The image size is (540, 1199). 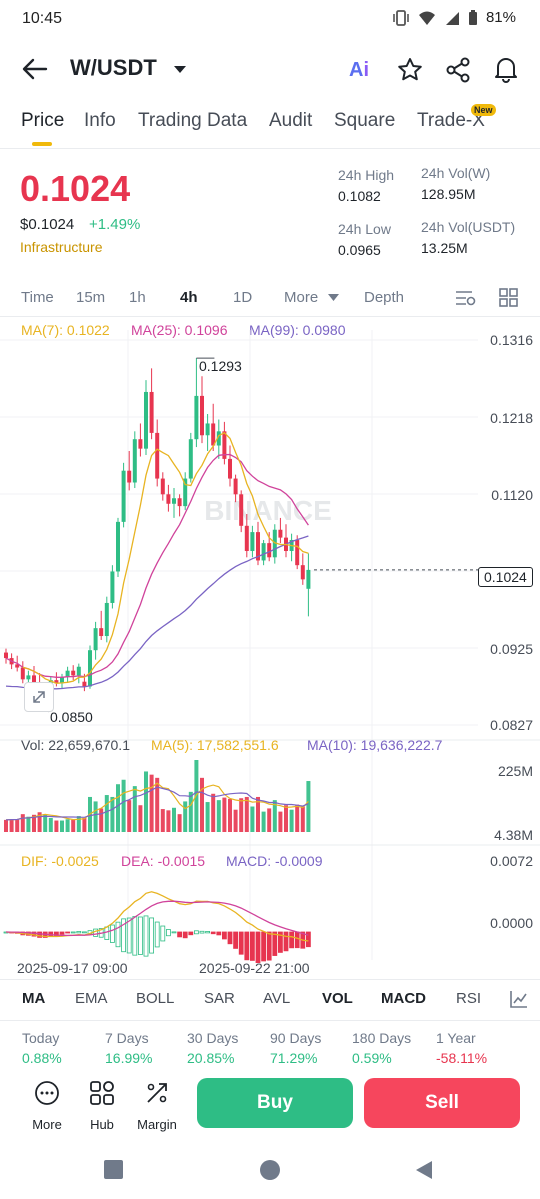 I want to click on bell-icon, so click(x=506, y=69).